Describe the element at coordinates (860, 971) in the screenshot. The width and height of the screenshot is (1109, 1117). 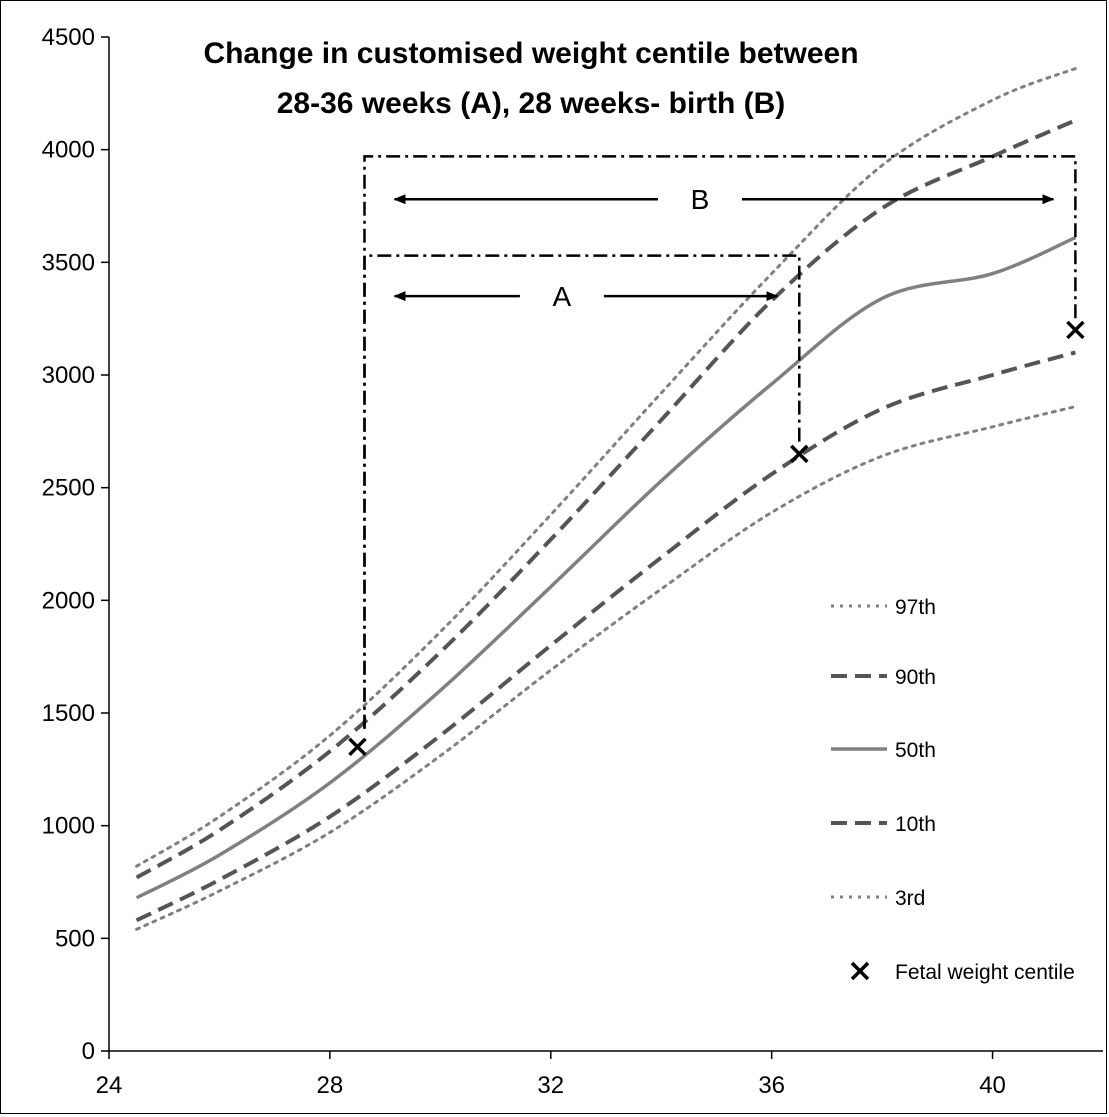
I see `legend-marker-x` at that location.